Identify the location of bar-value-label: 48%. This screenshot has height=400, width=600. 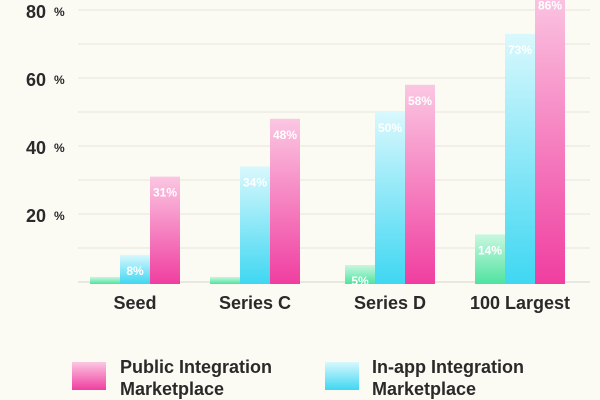
(285, 135).